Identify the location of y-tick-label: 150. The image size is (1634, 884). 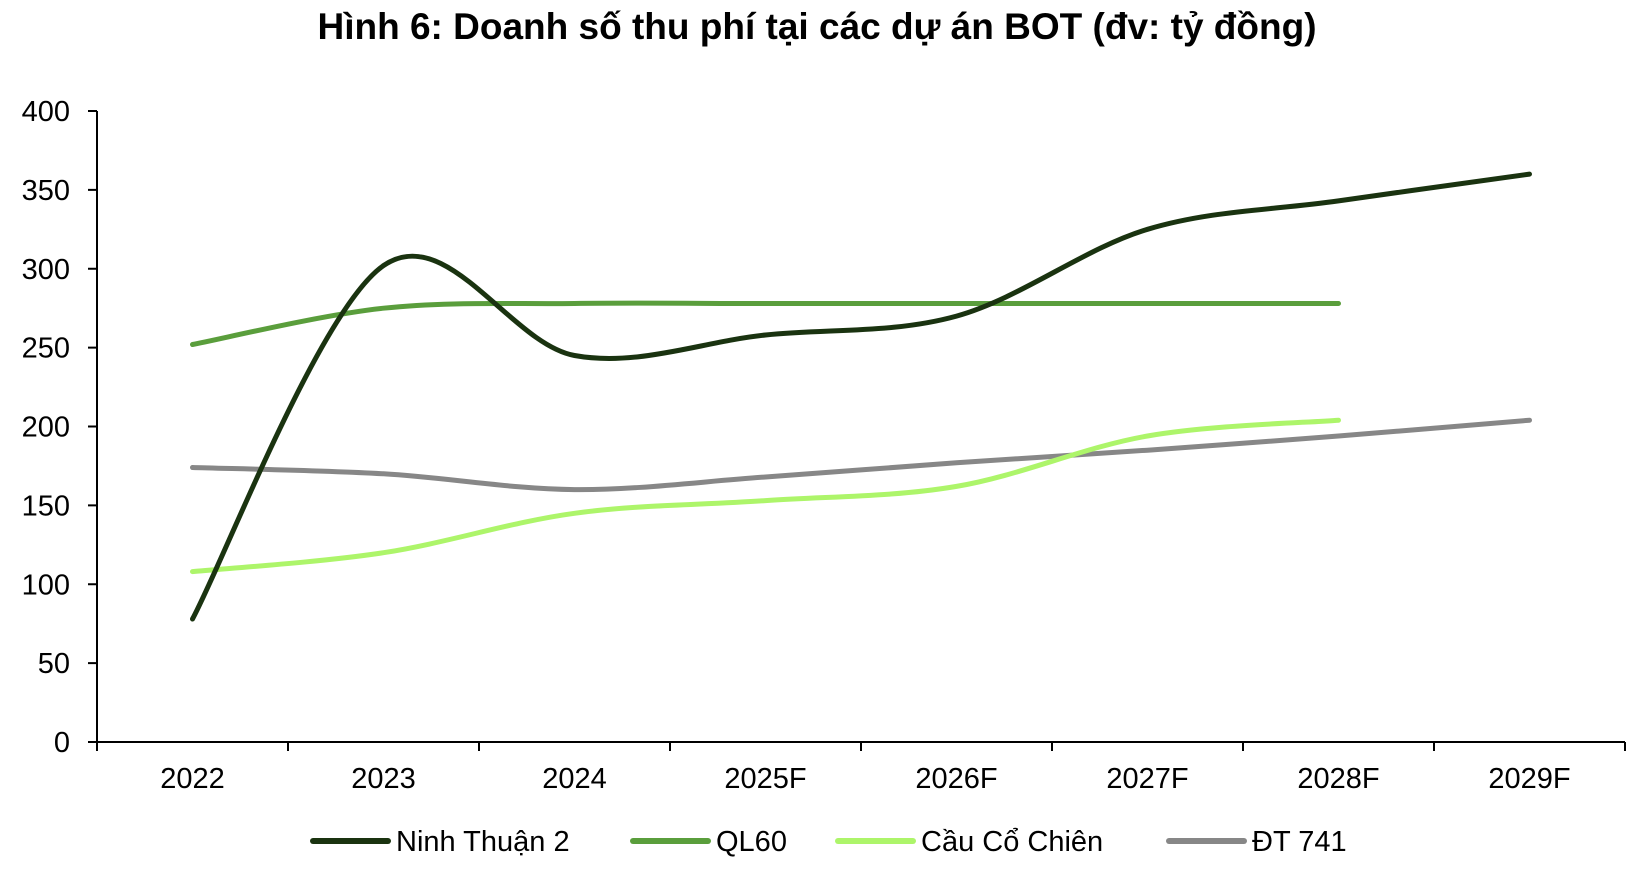
(46, 506).